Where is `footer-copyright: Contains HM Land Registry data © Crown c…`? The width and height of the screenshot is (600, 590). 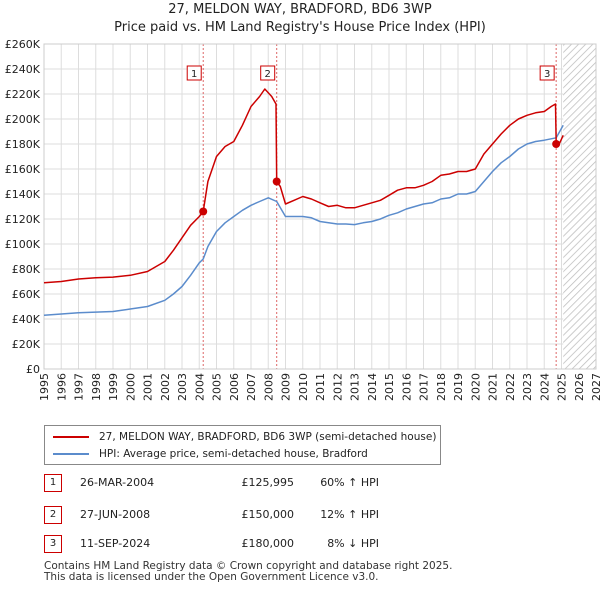
footer-copyright: Contains HM Land Registry data © Crown c… is located at coordinates (248, 566).